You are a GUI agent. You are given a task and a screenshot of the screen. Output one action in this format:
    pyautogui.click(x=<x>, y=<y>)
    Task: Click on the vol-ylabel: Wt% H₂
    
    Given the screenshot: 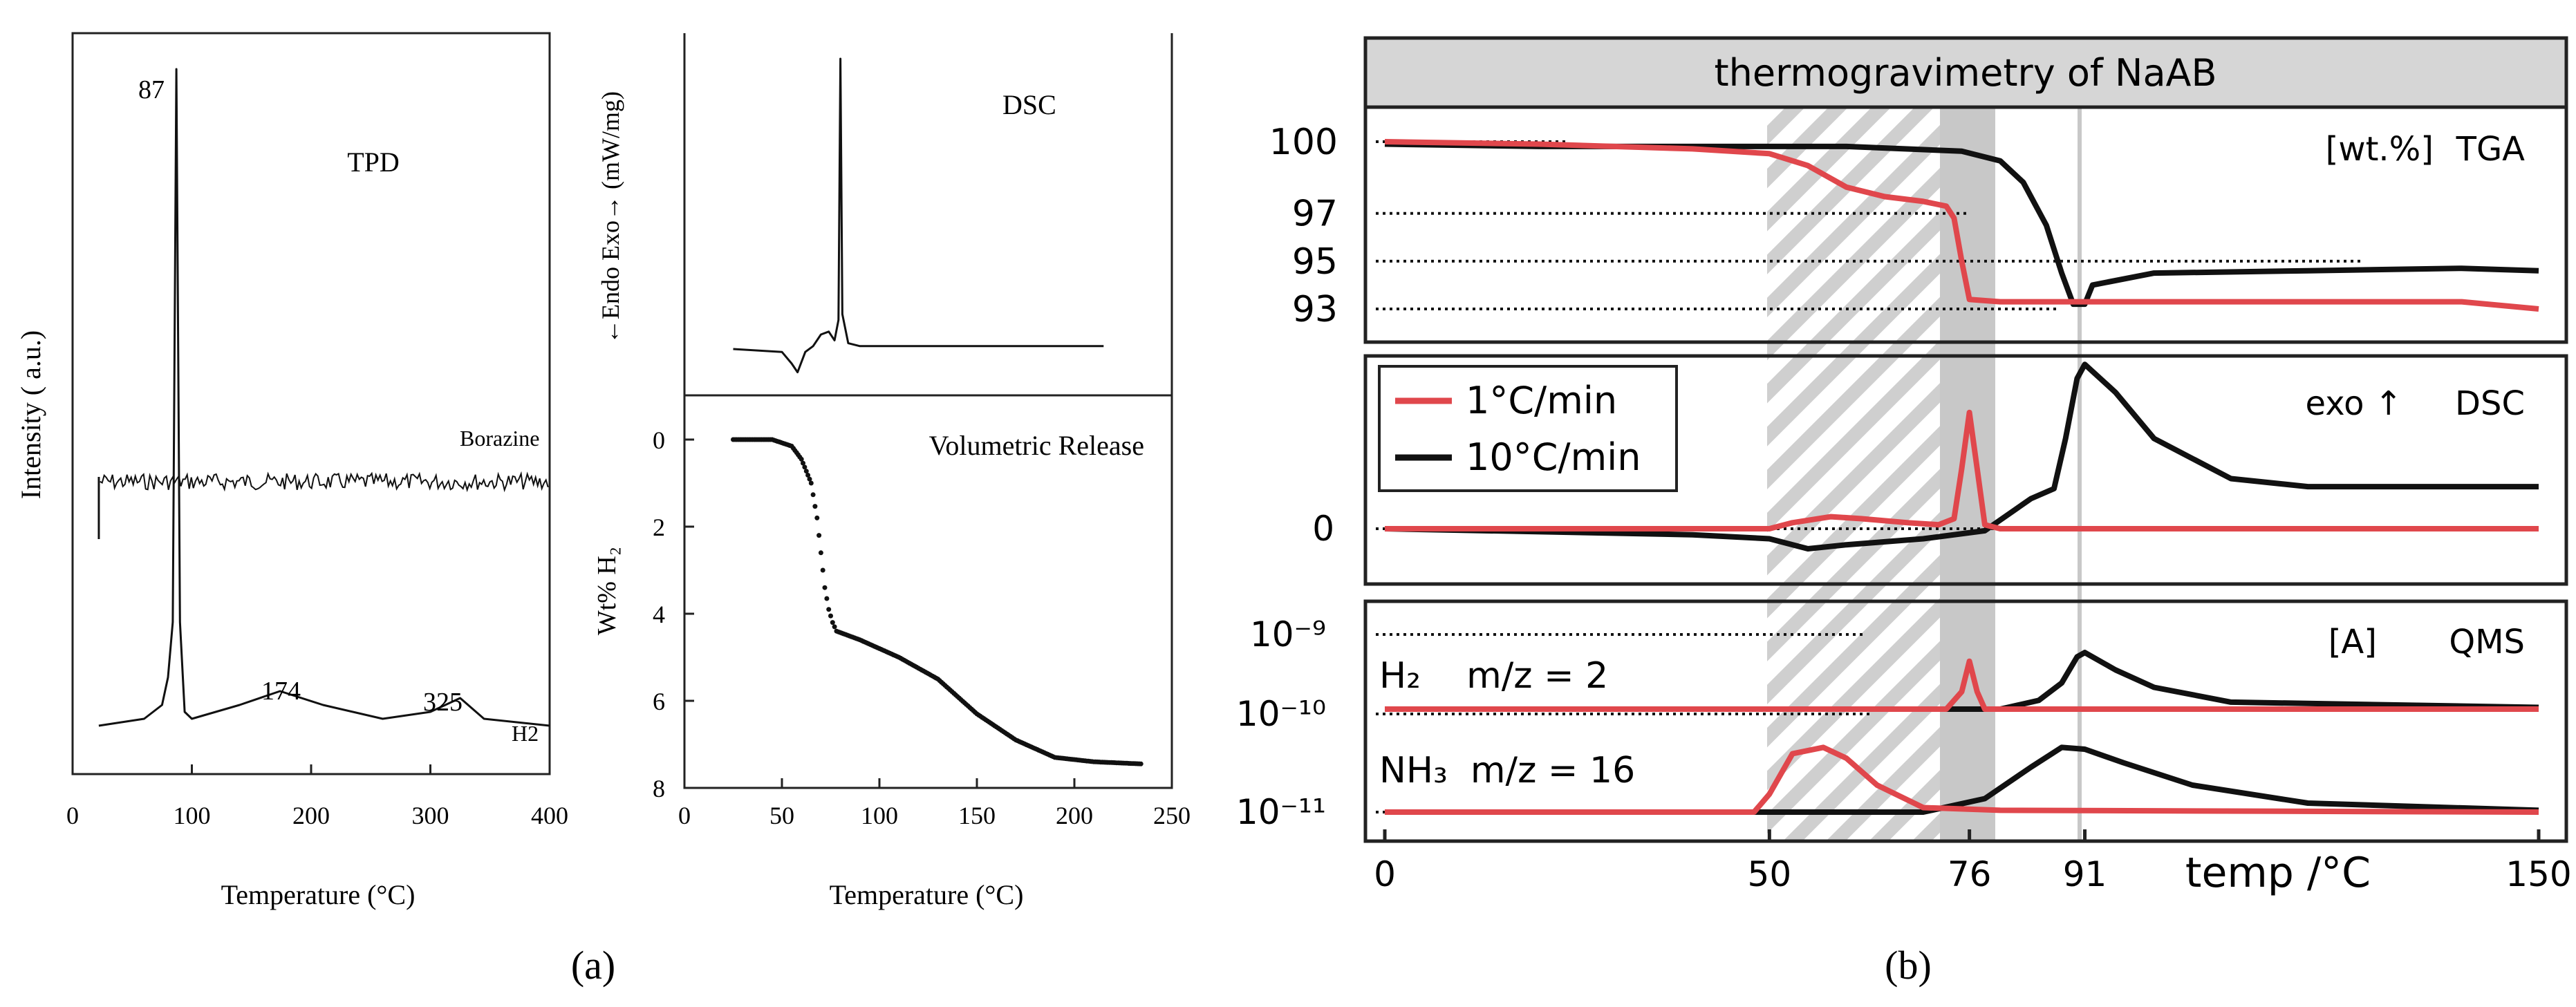 What is the action you would take?
    pyautogui.click(x=607, y=591)
    